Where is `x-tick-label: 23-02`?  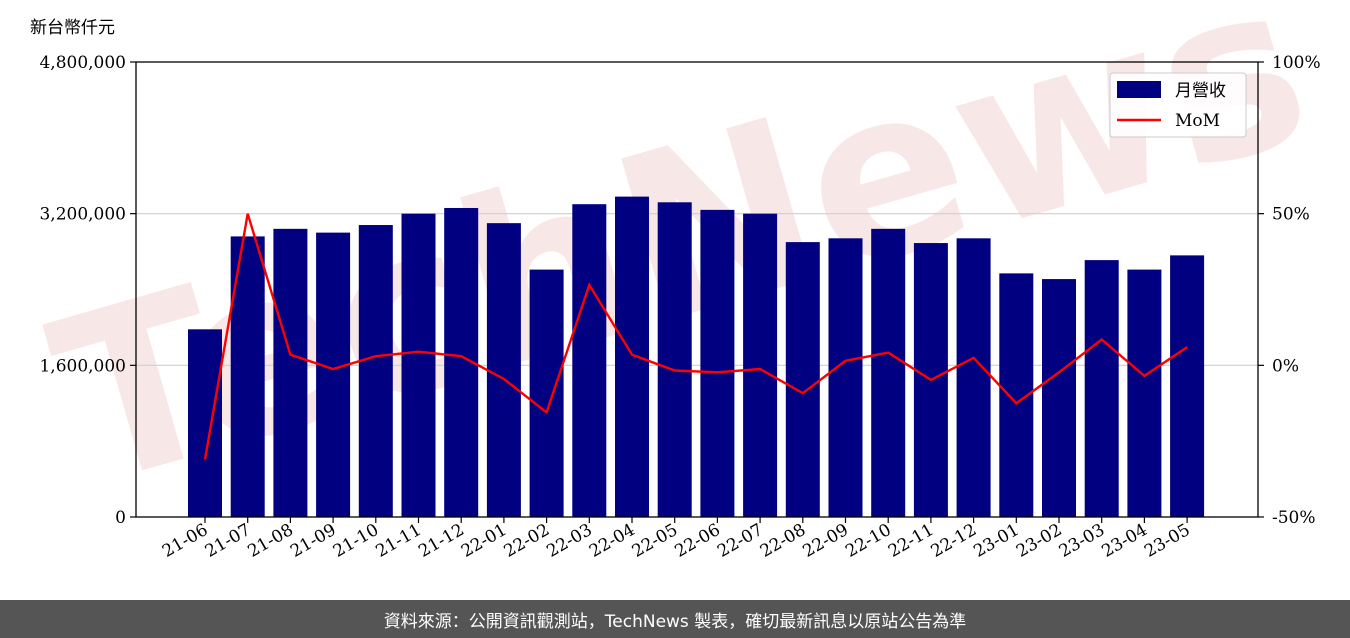 x-tick-label: 23-02 is located at coordinates (1039, 541).